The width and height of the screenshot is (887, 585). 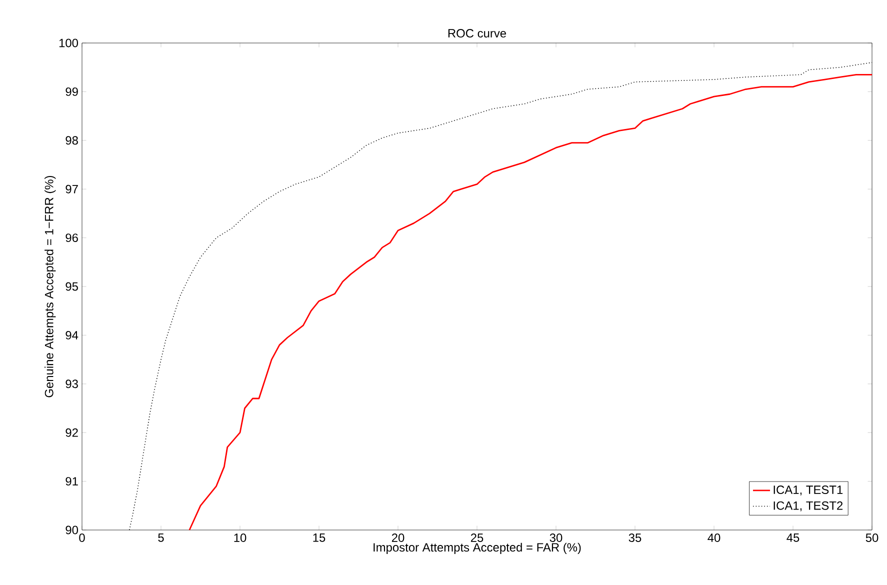 I want to click on y-tick-label: 92, so click(x=72, y=432).